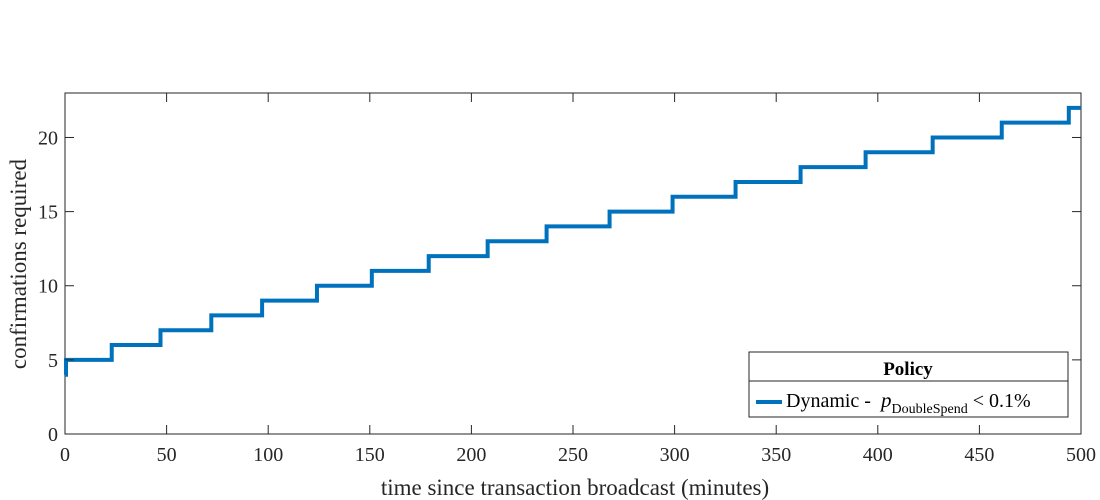 The image size is (1100, 500). What do you see at coordinates (979, 455) in the screenshot?
I see `x-tick-label: 450` at bounding box center [979, 455].